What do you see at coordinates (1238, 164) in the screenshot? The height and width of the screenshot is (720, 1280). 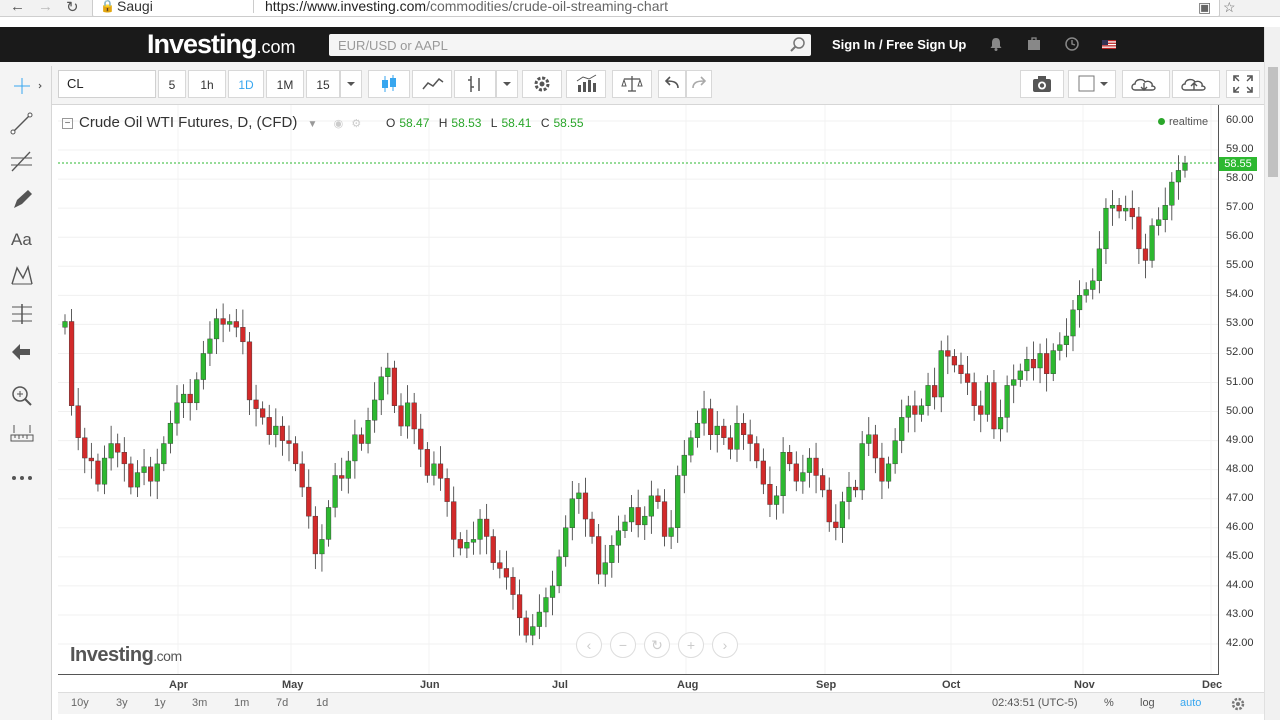 I see `current-price-label: 58.55` at bounding box center [1238, 164].